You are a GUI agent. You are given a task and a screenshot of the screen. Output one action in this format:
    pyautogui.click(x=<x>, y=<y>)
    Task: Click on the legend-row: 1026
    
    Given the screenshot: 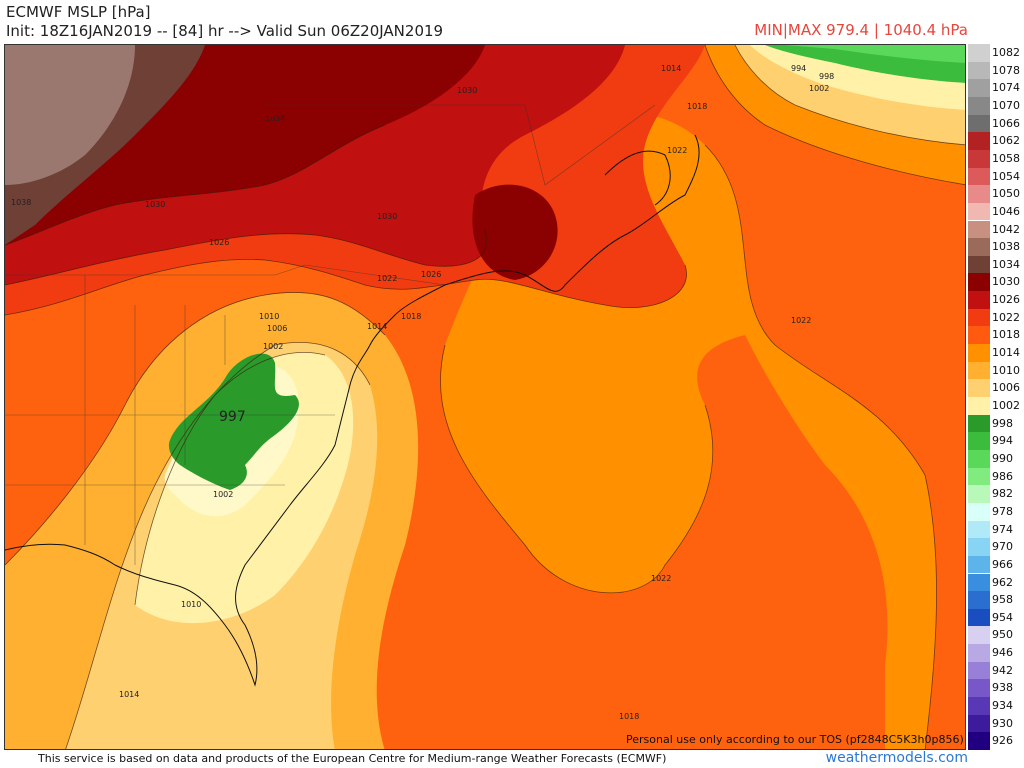 What is the action you would take?
    pyautogui.click(x=996, y=300)
    